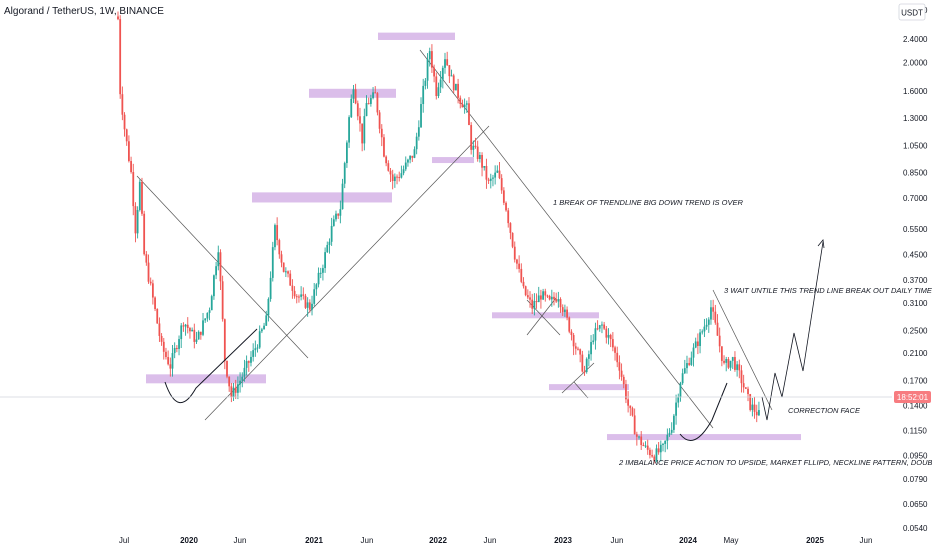  I want to click on currency-label: USDT, so click(912, 13).